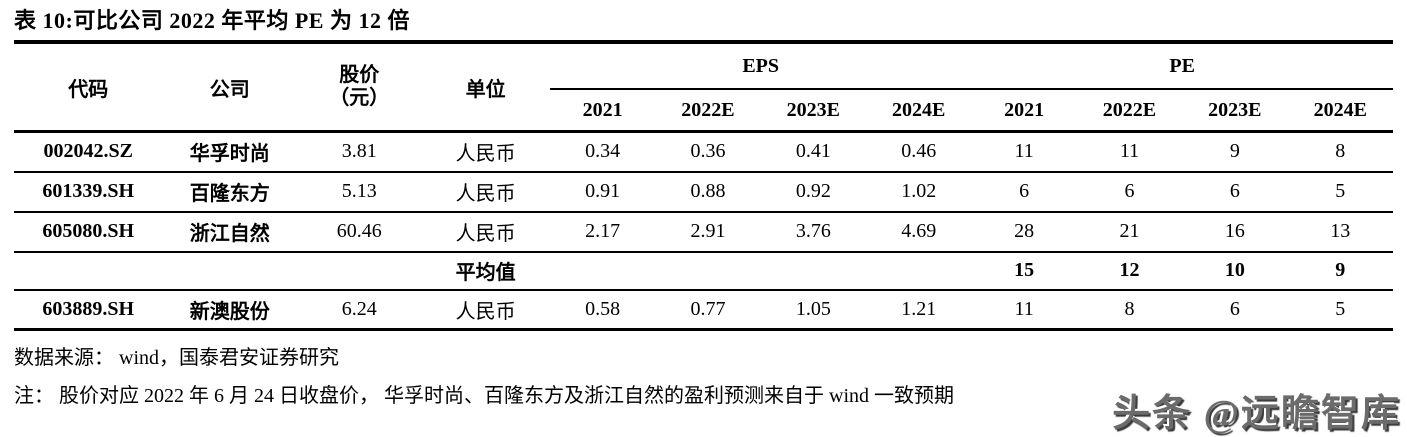 This screenshot has height=437, width=1407. Describe the element at coordinates (760, 66) in the screenshot. I see `header-eps-group: EPS` at that location.